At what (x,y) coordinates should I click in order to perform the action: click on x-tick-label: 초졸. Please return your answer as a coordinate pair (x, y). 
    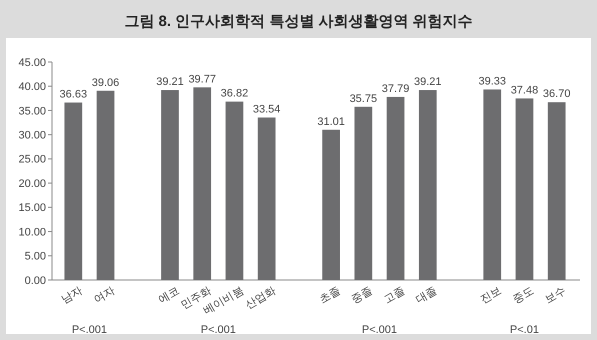
    Looking at the image, I should click on (329, 295).